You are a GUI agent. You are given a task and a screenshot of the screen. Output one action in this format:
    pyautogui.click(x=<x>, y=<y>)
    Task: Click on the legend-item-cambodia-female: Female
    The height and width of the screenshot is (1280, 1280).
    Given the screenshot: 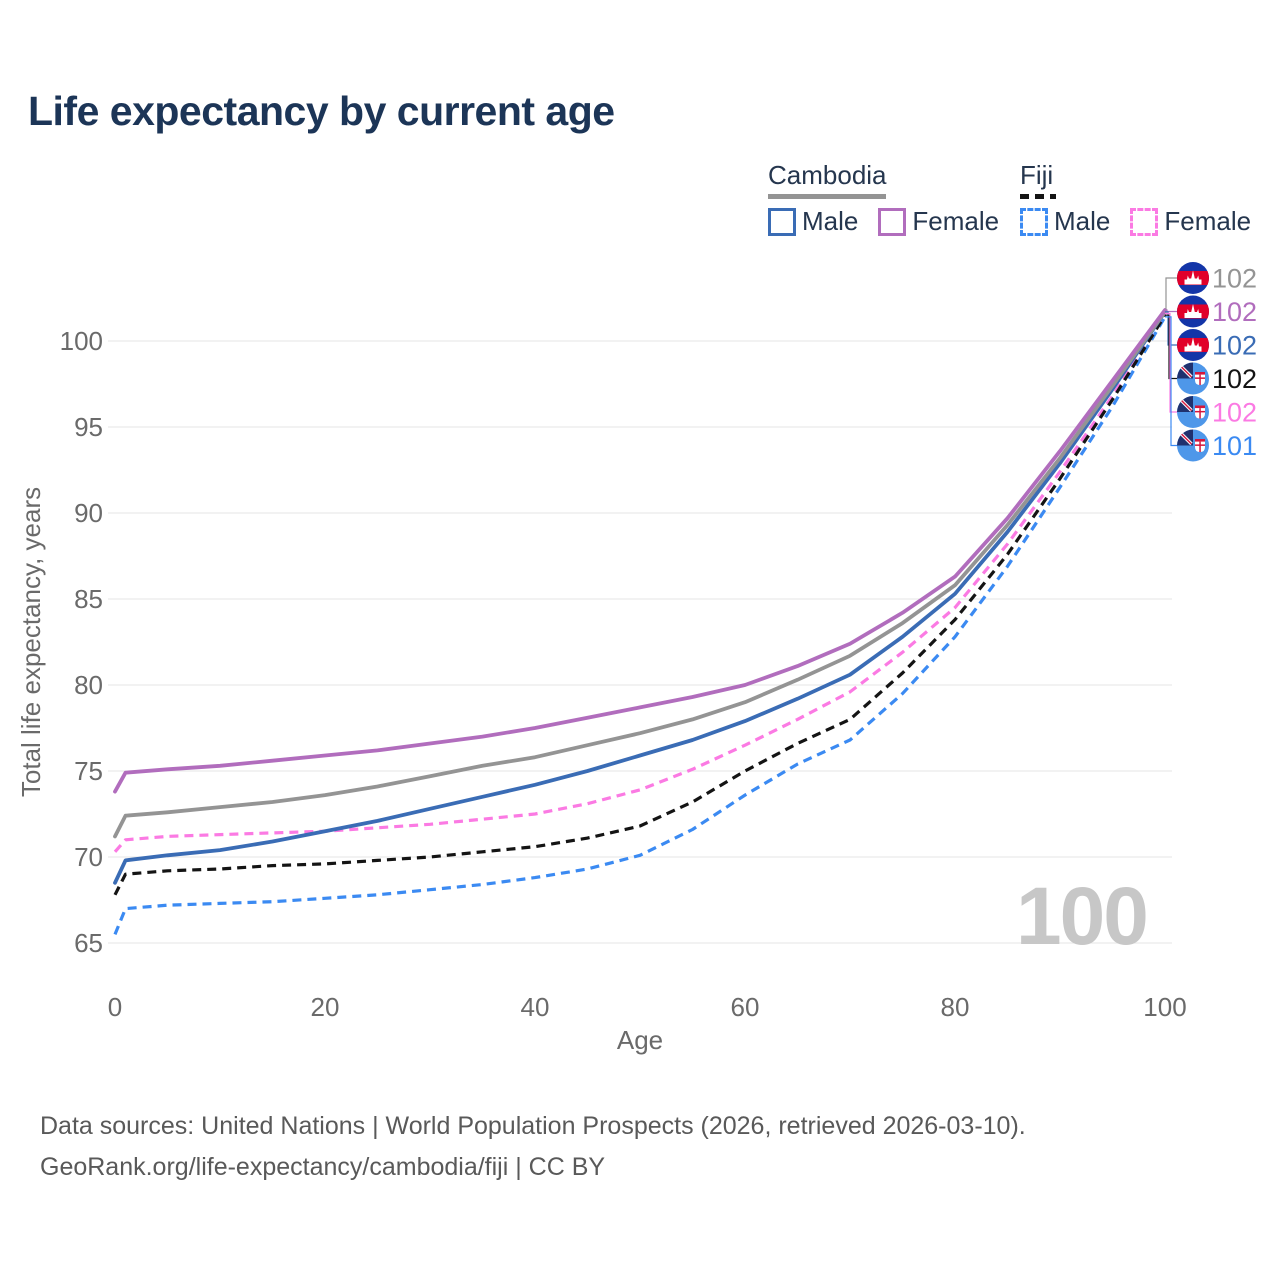 What is the action you would take?
    pyautogui.click(x=938, y=221)
    